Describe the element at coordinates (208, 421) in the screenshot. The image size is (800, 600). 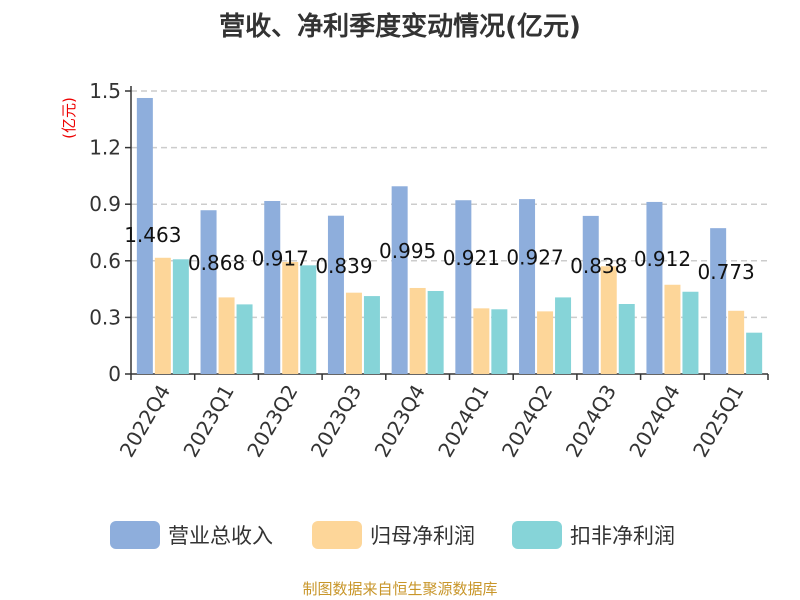
I see `x-tick-label: 2023Q1` at that location.